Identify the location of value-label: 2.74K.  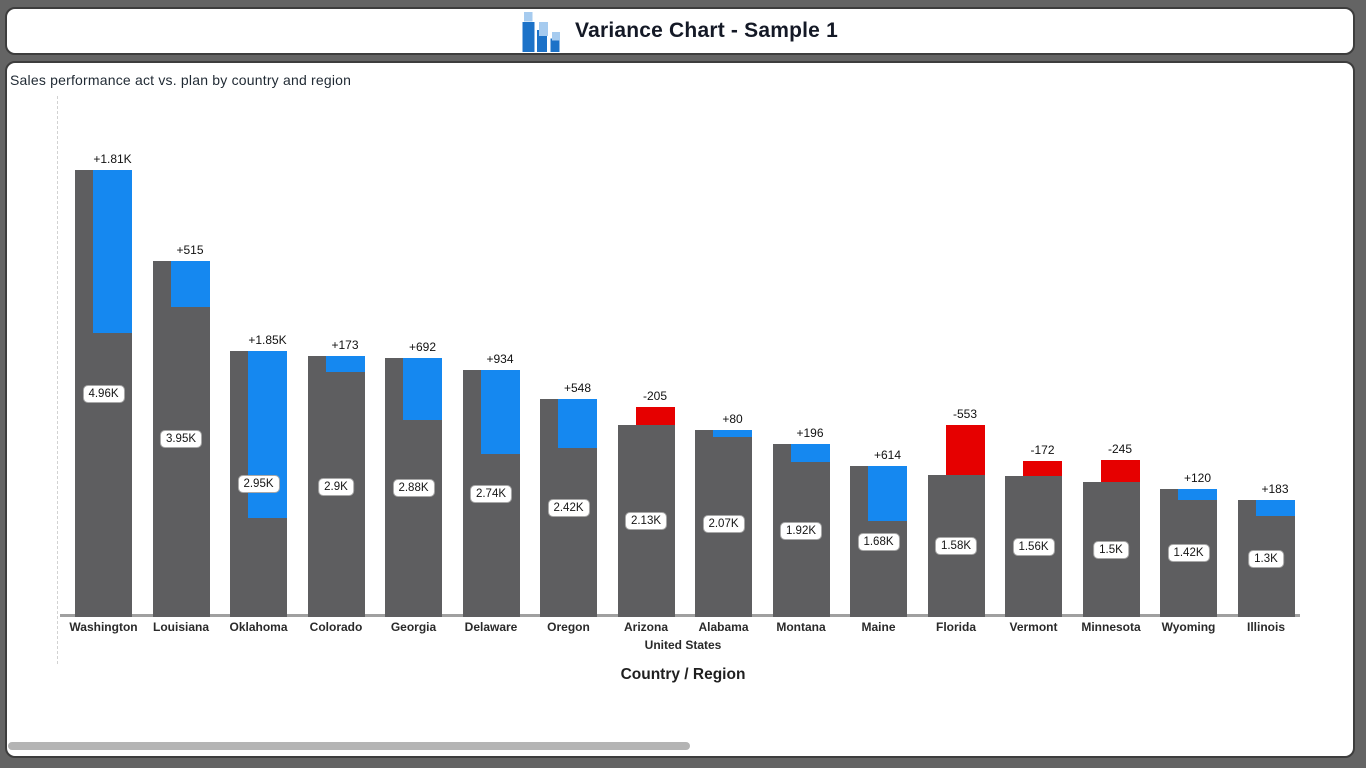
(491, 493).